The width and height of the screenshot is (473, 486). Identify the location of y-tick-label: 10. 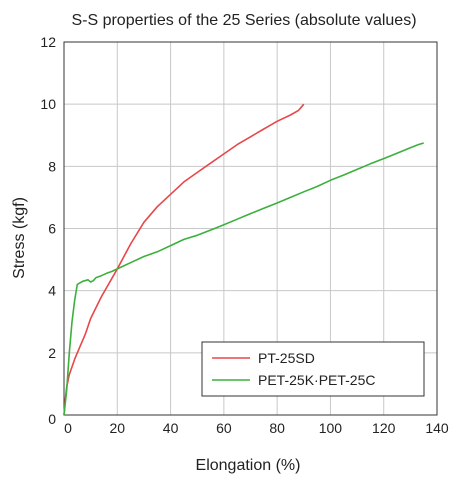
(48, 104).